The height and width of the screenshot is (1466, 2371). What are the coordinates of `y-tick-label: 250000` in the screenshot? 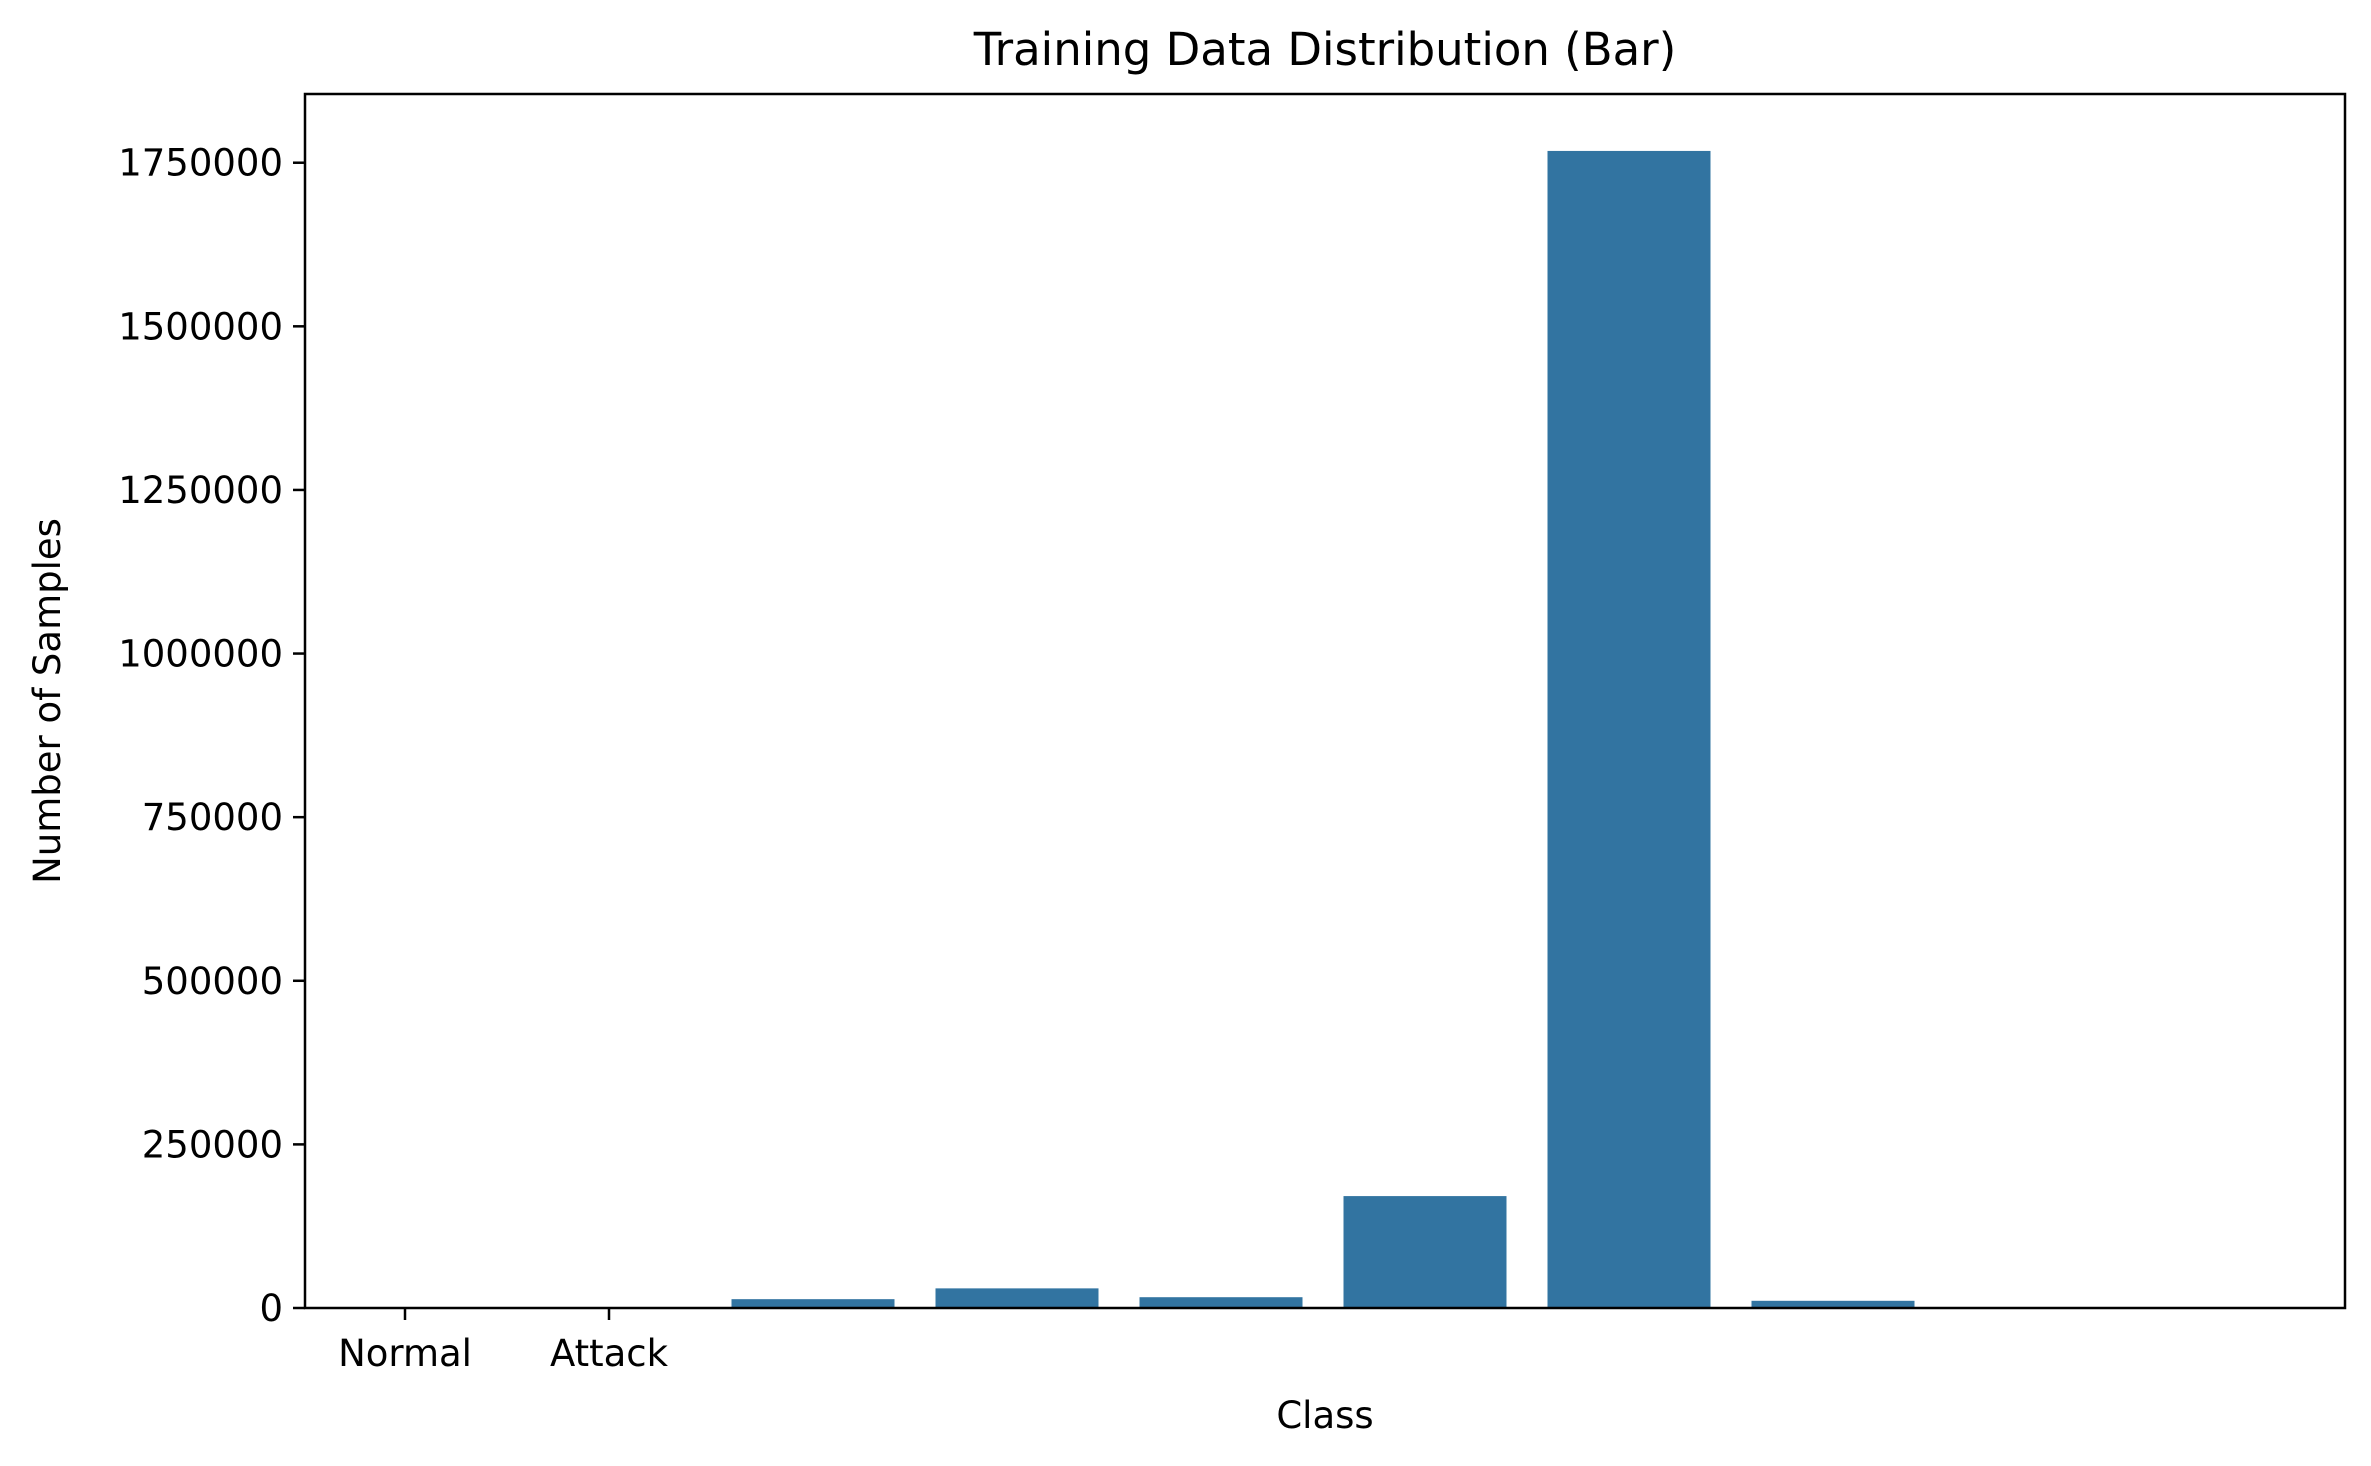 It's located at (212, 1144).